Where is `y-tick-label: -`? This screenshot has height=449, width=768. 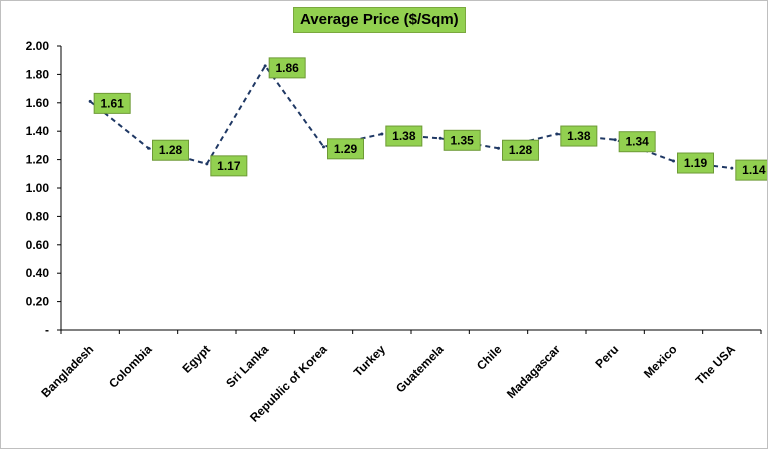 y-tick-label: - is located at coordinates (47, 330).